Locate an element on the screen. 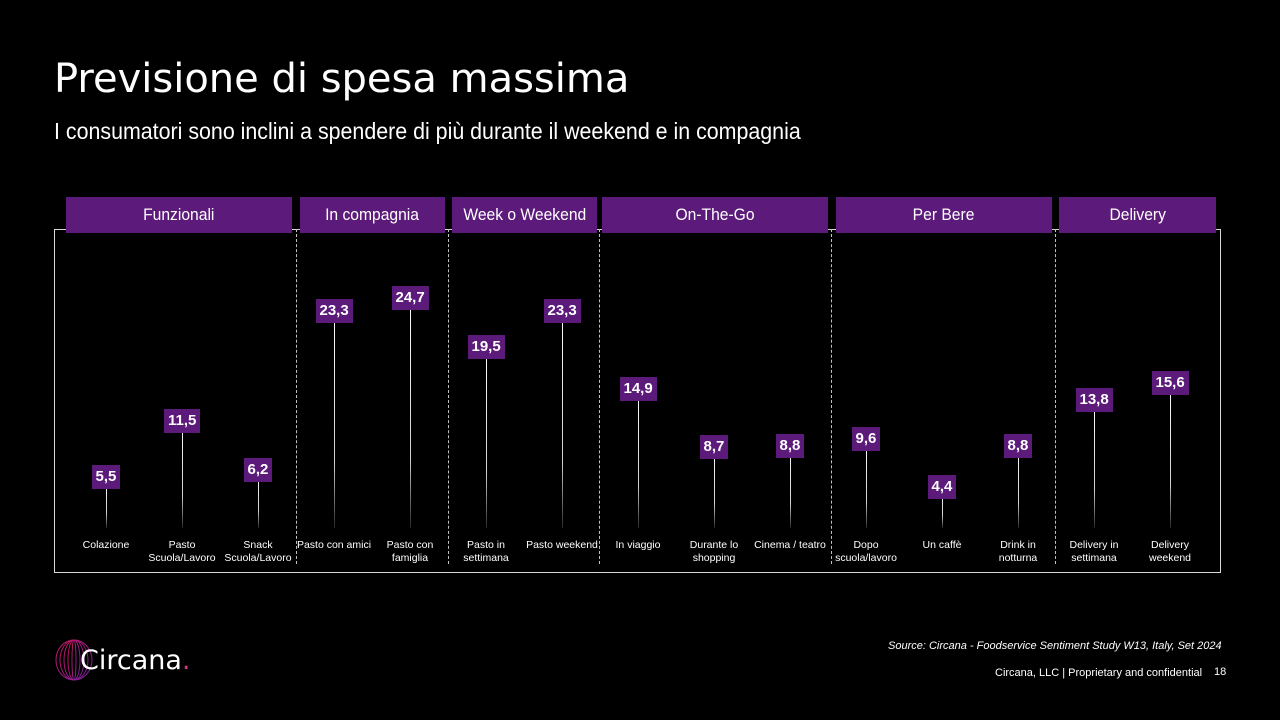  category-label: Pasto con amici is located at coordinates (334, 545).